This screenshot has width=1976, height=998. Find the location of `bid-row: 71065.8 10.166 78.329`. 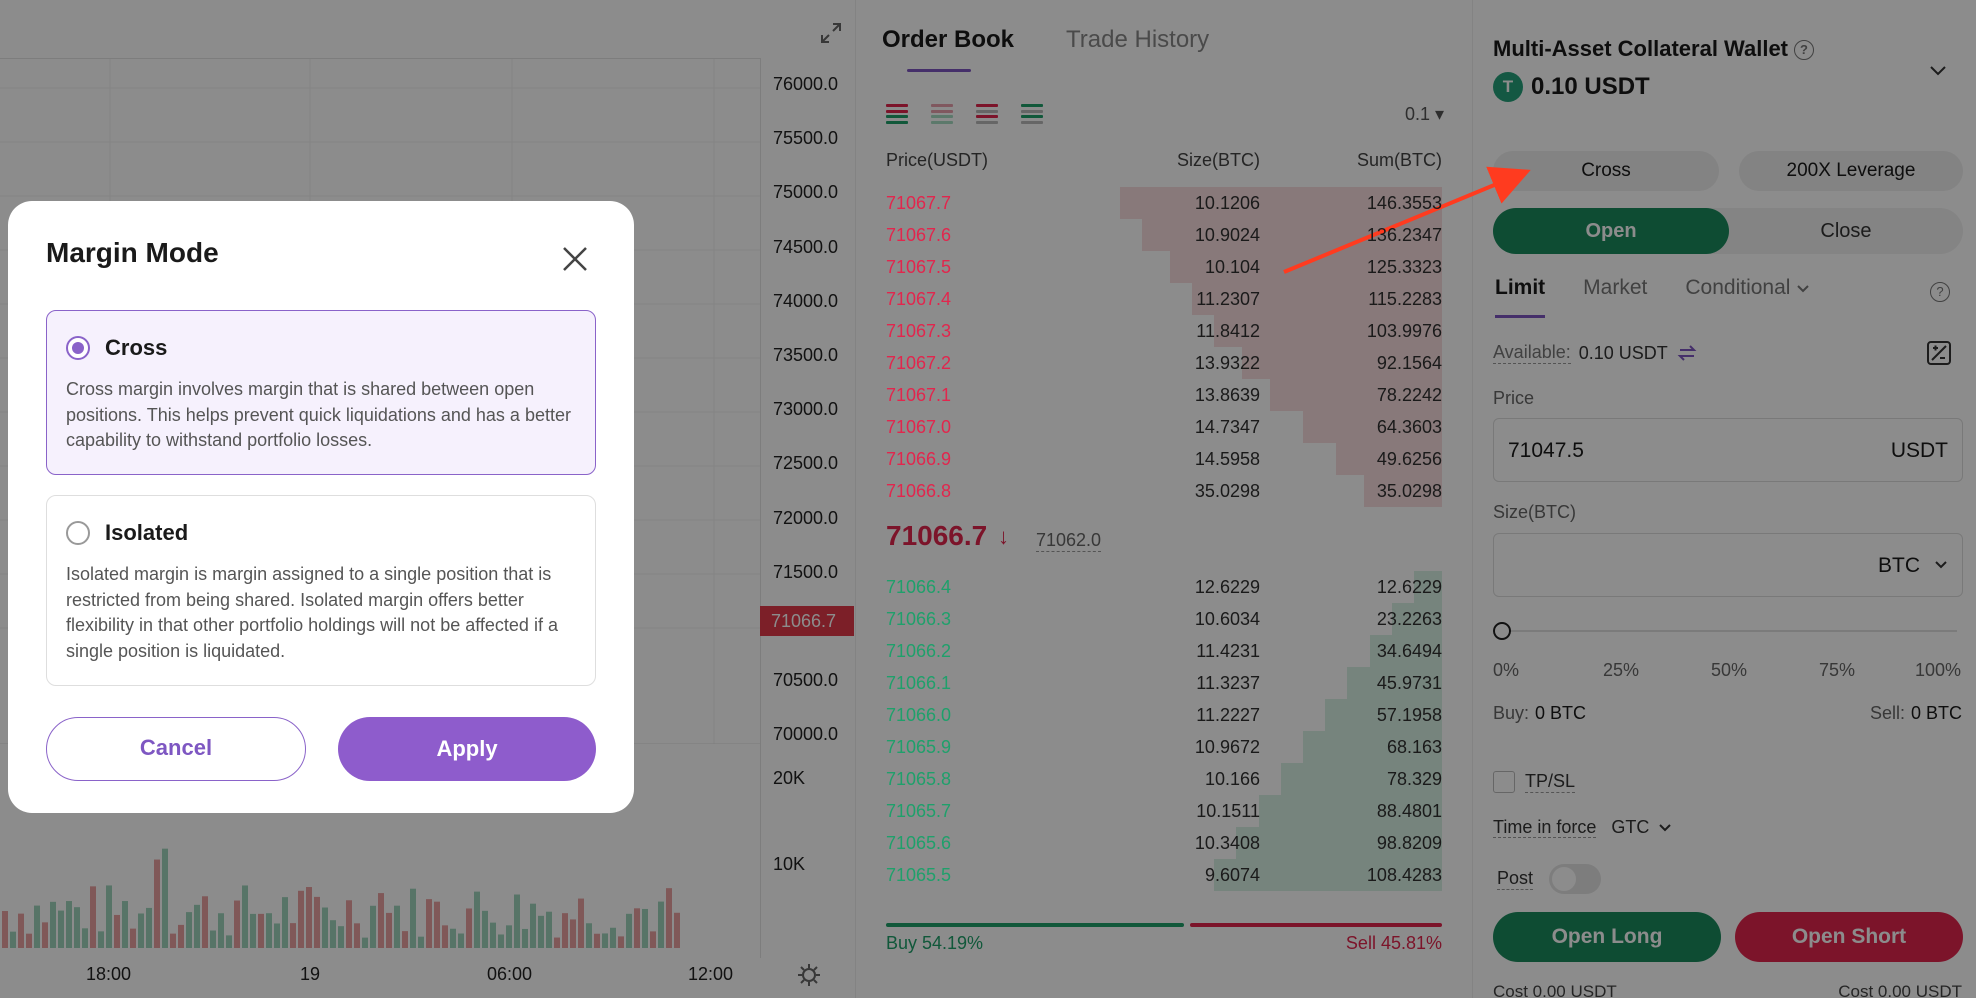

bid-row: 71065.8 10.166 78.329 is located at coordinates (1164, 779).